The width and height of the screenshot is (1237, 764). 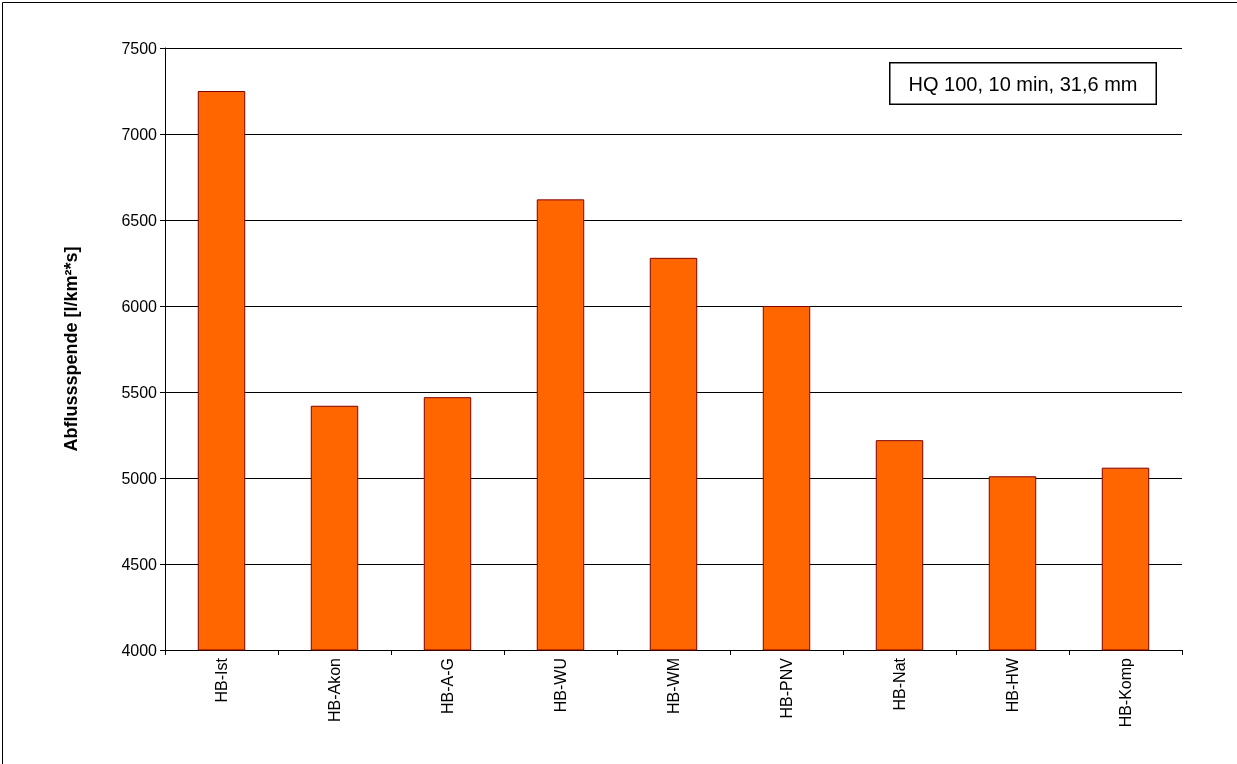 What do you see at coordinates (1125, 692) in the screenshot?
I see `x-tick-label: HB-Komp` at bounding box center [1125, 692].